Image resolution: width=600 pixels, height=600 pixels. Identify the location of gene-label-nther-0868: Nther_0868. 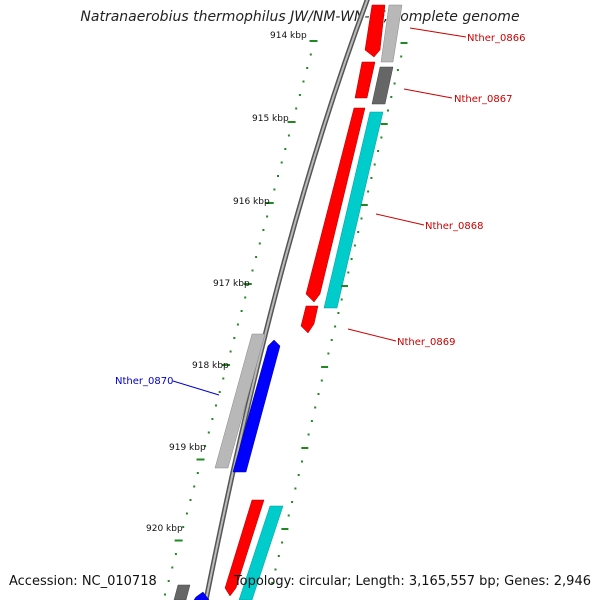
(454, 226).